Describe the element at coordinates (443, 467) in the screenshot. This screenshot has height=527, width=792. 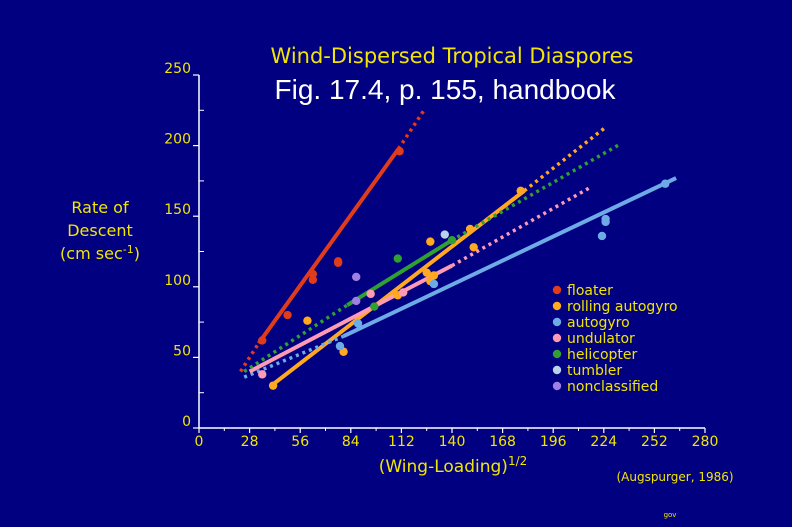
I see `x-label-text: (Wing-Loading)` at that location.